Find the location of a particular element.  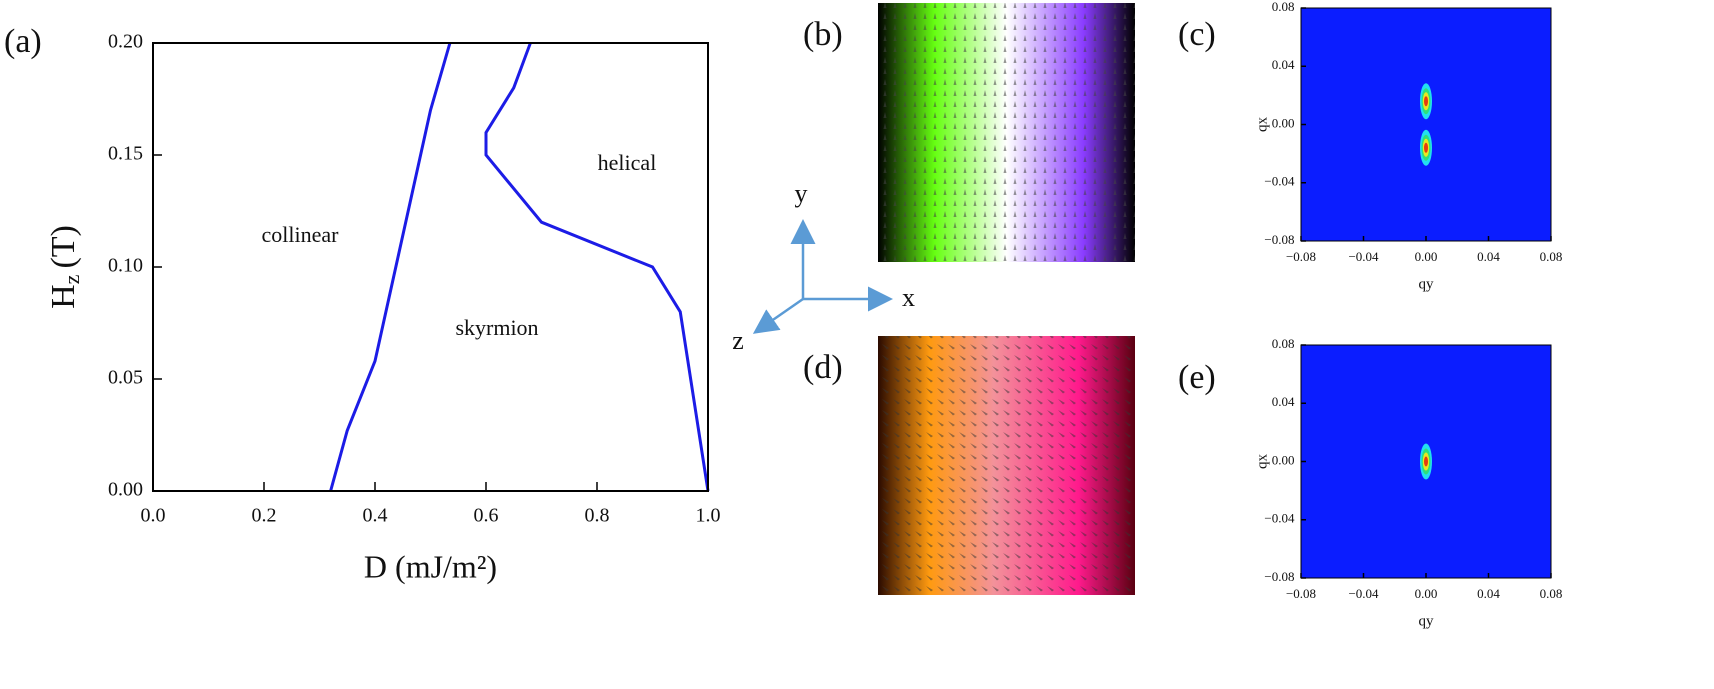

region-label: collinear is located at coordinates (301, 234).